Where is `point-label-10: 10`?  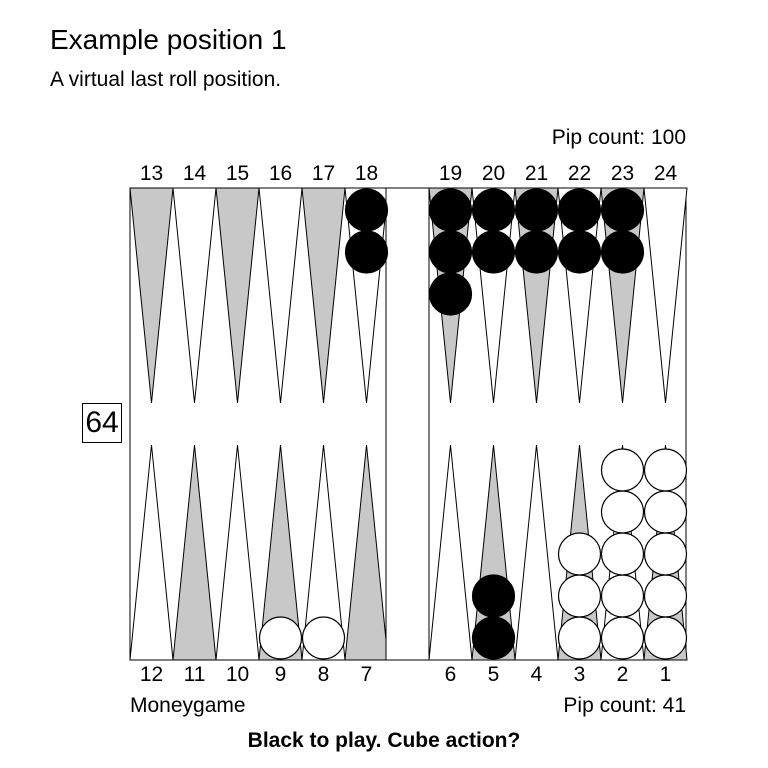
point-label-10: 10 is located at coordinates (237, 674).